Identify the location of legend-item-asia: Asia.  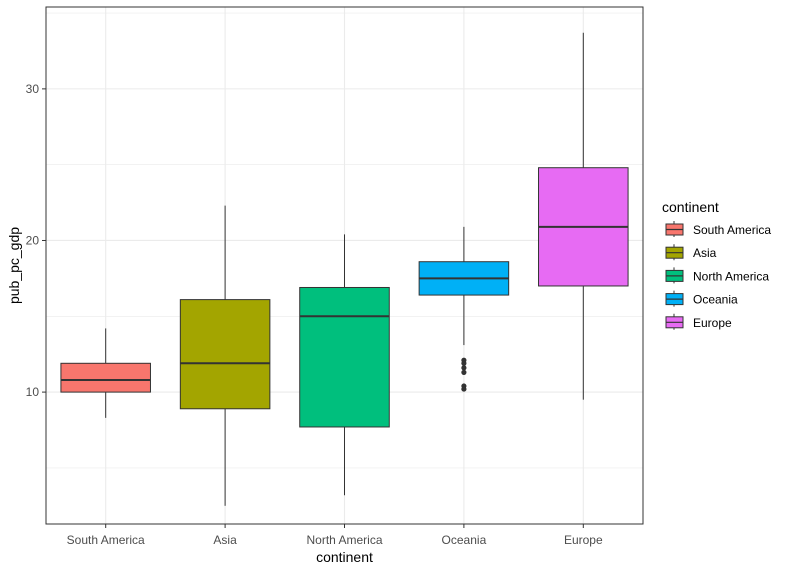
(691, 252).